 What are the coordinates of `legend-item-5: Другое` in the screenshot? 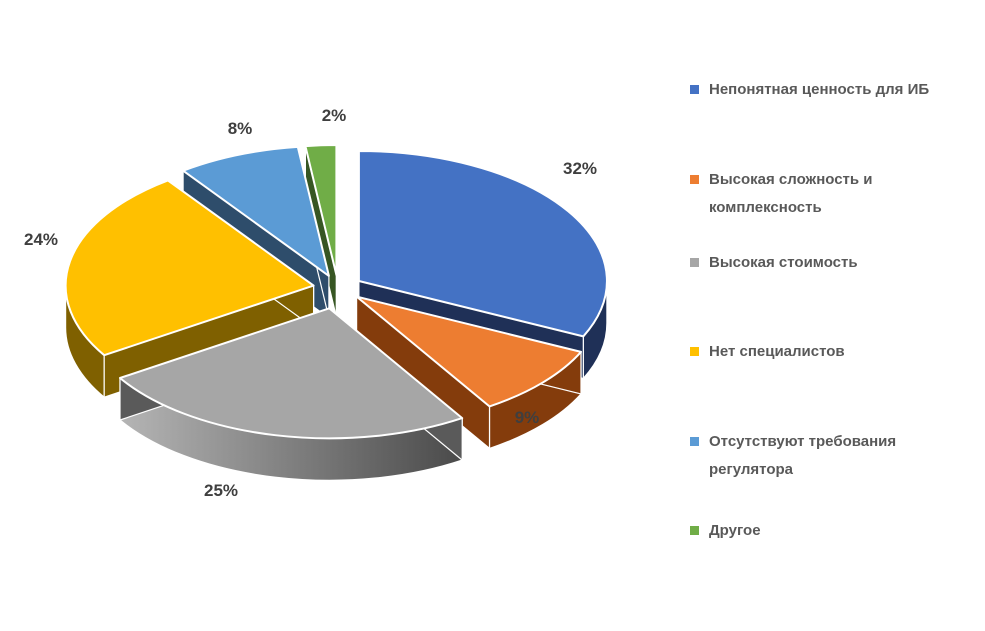 It's located at (810, 531).